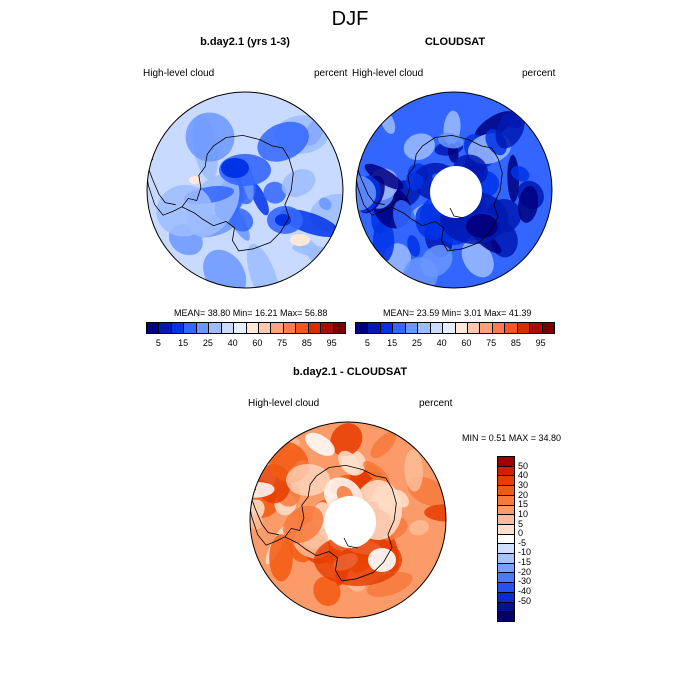 Image resolution: width=700 pixels, height=700 pixels. I want to click on panel3-colorbar, so click(506, 539).